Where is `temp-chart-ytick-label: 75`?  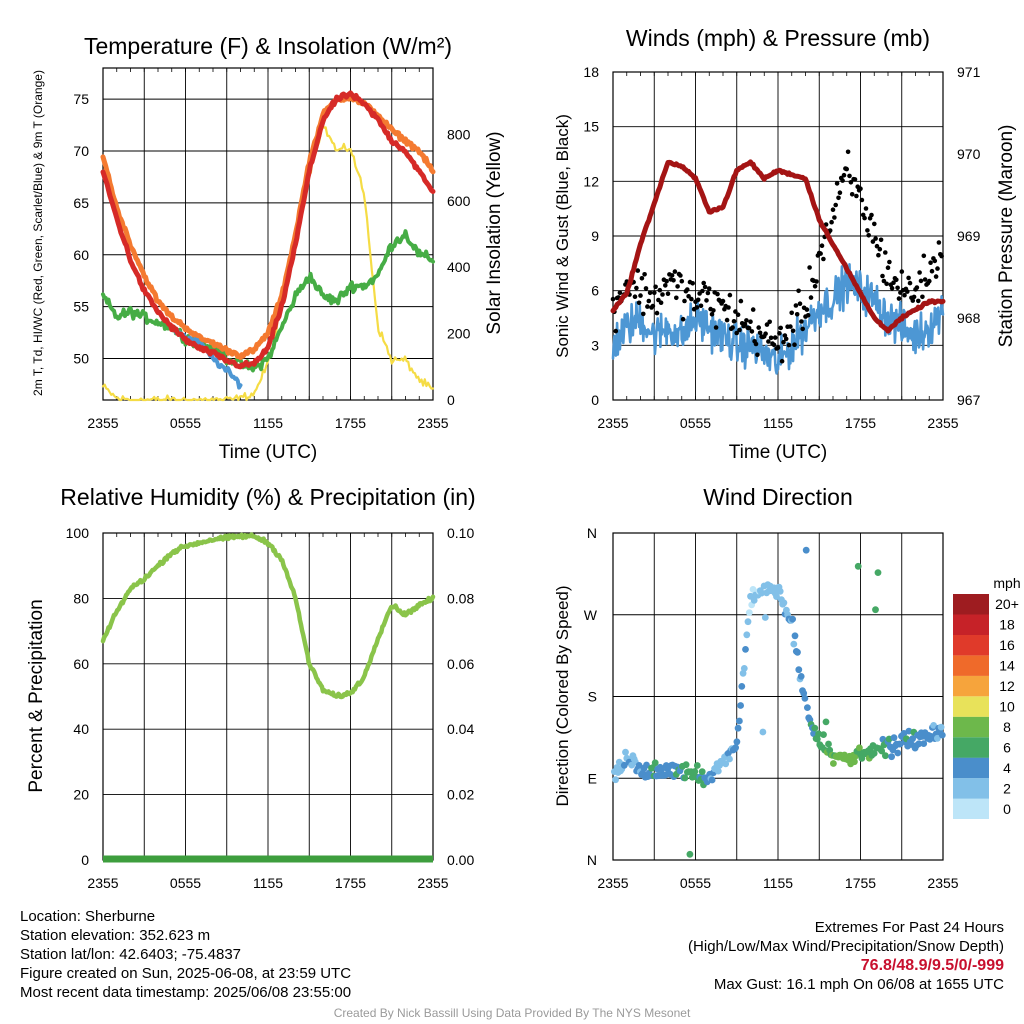 temp-chart-ytick-label: 75 is located at coordinates (81, 99).